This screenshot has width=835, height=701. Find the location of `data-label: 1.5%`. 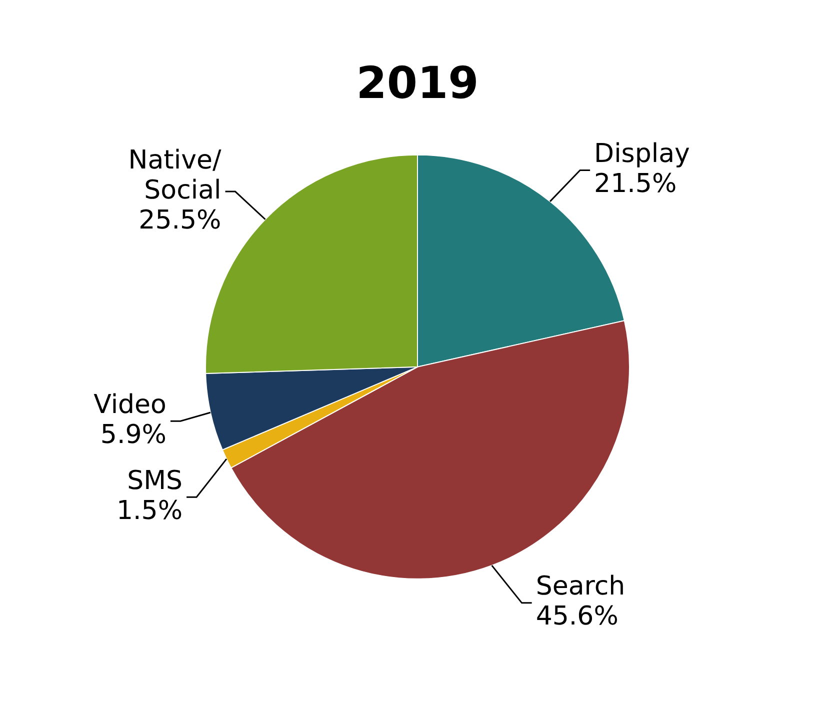

data-label: 1.5% is located at coordinates (149, 511).